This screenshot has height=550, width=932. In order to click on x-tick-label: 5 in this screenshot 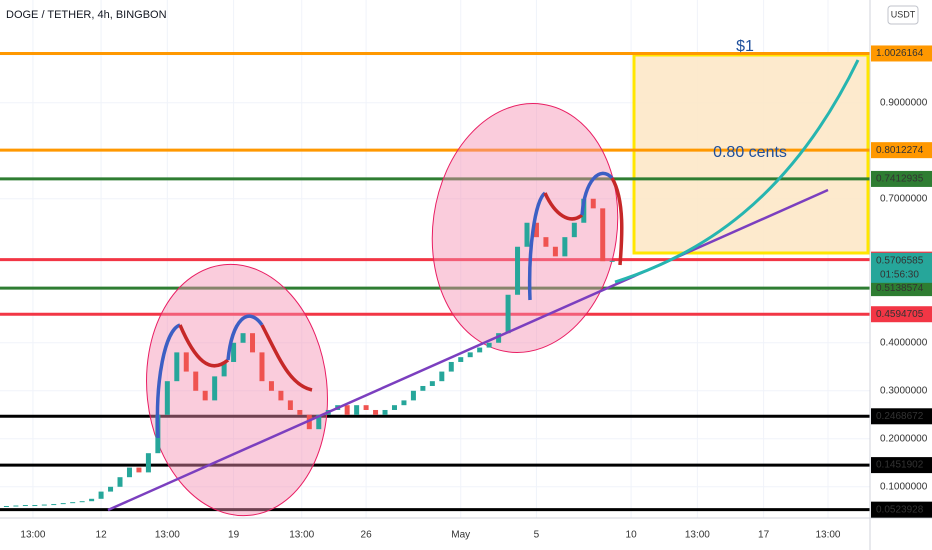, I will do `click(537, 535)`.